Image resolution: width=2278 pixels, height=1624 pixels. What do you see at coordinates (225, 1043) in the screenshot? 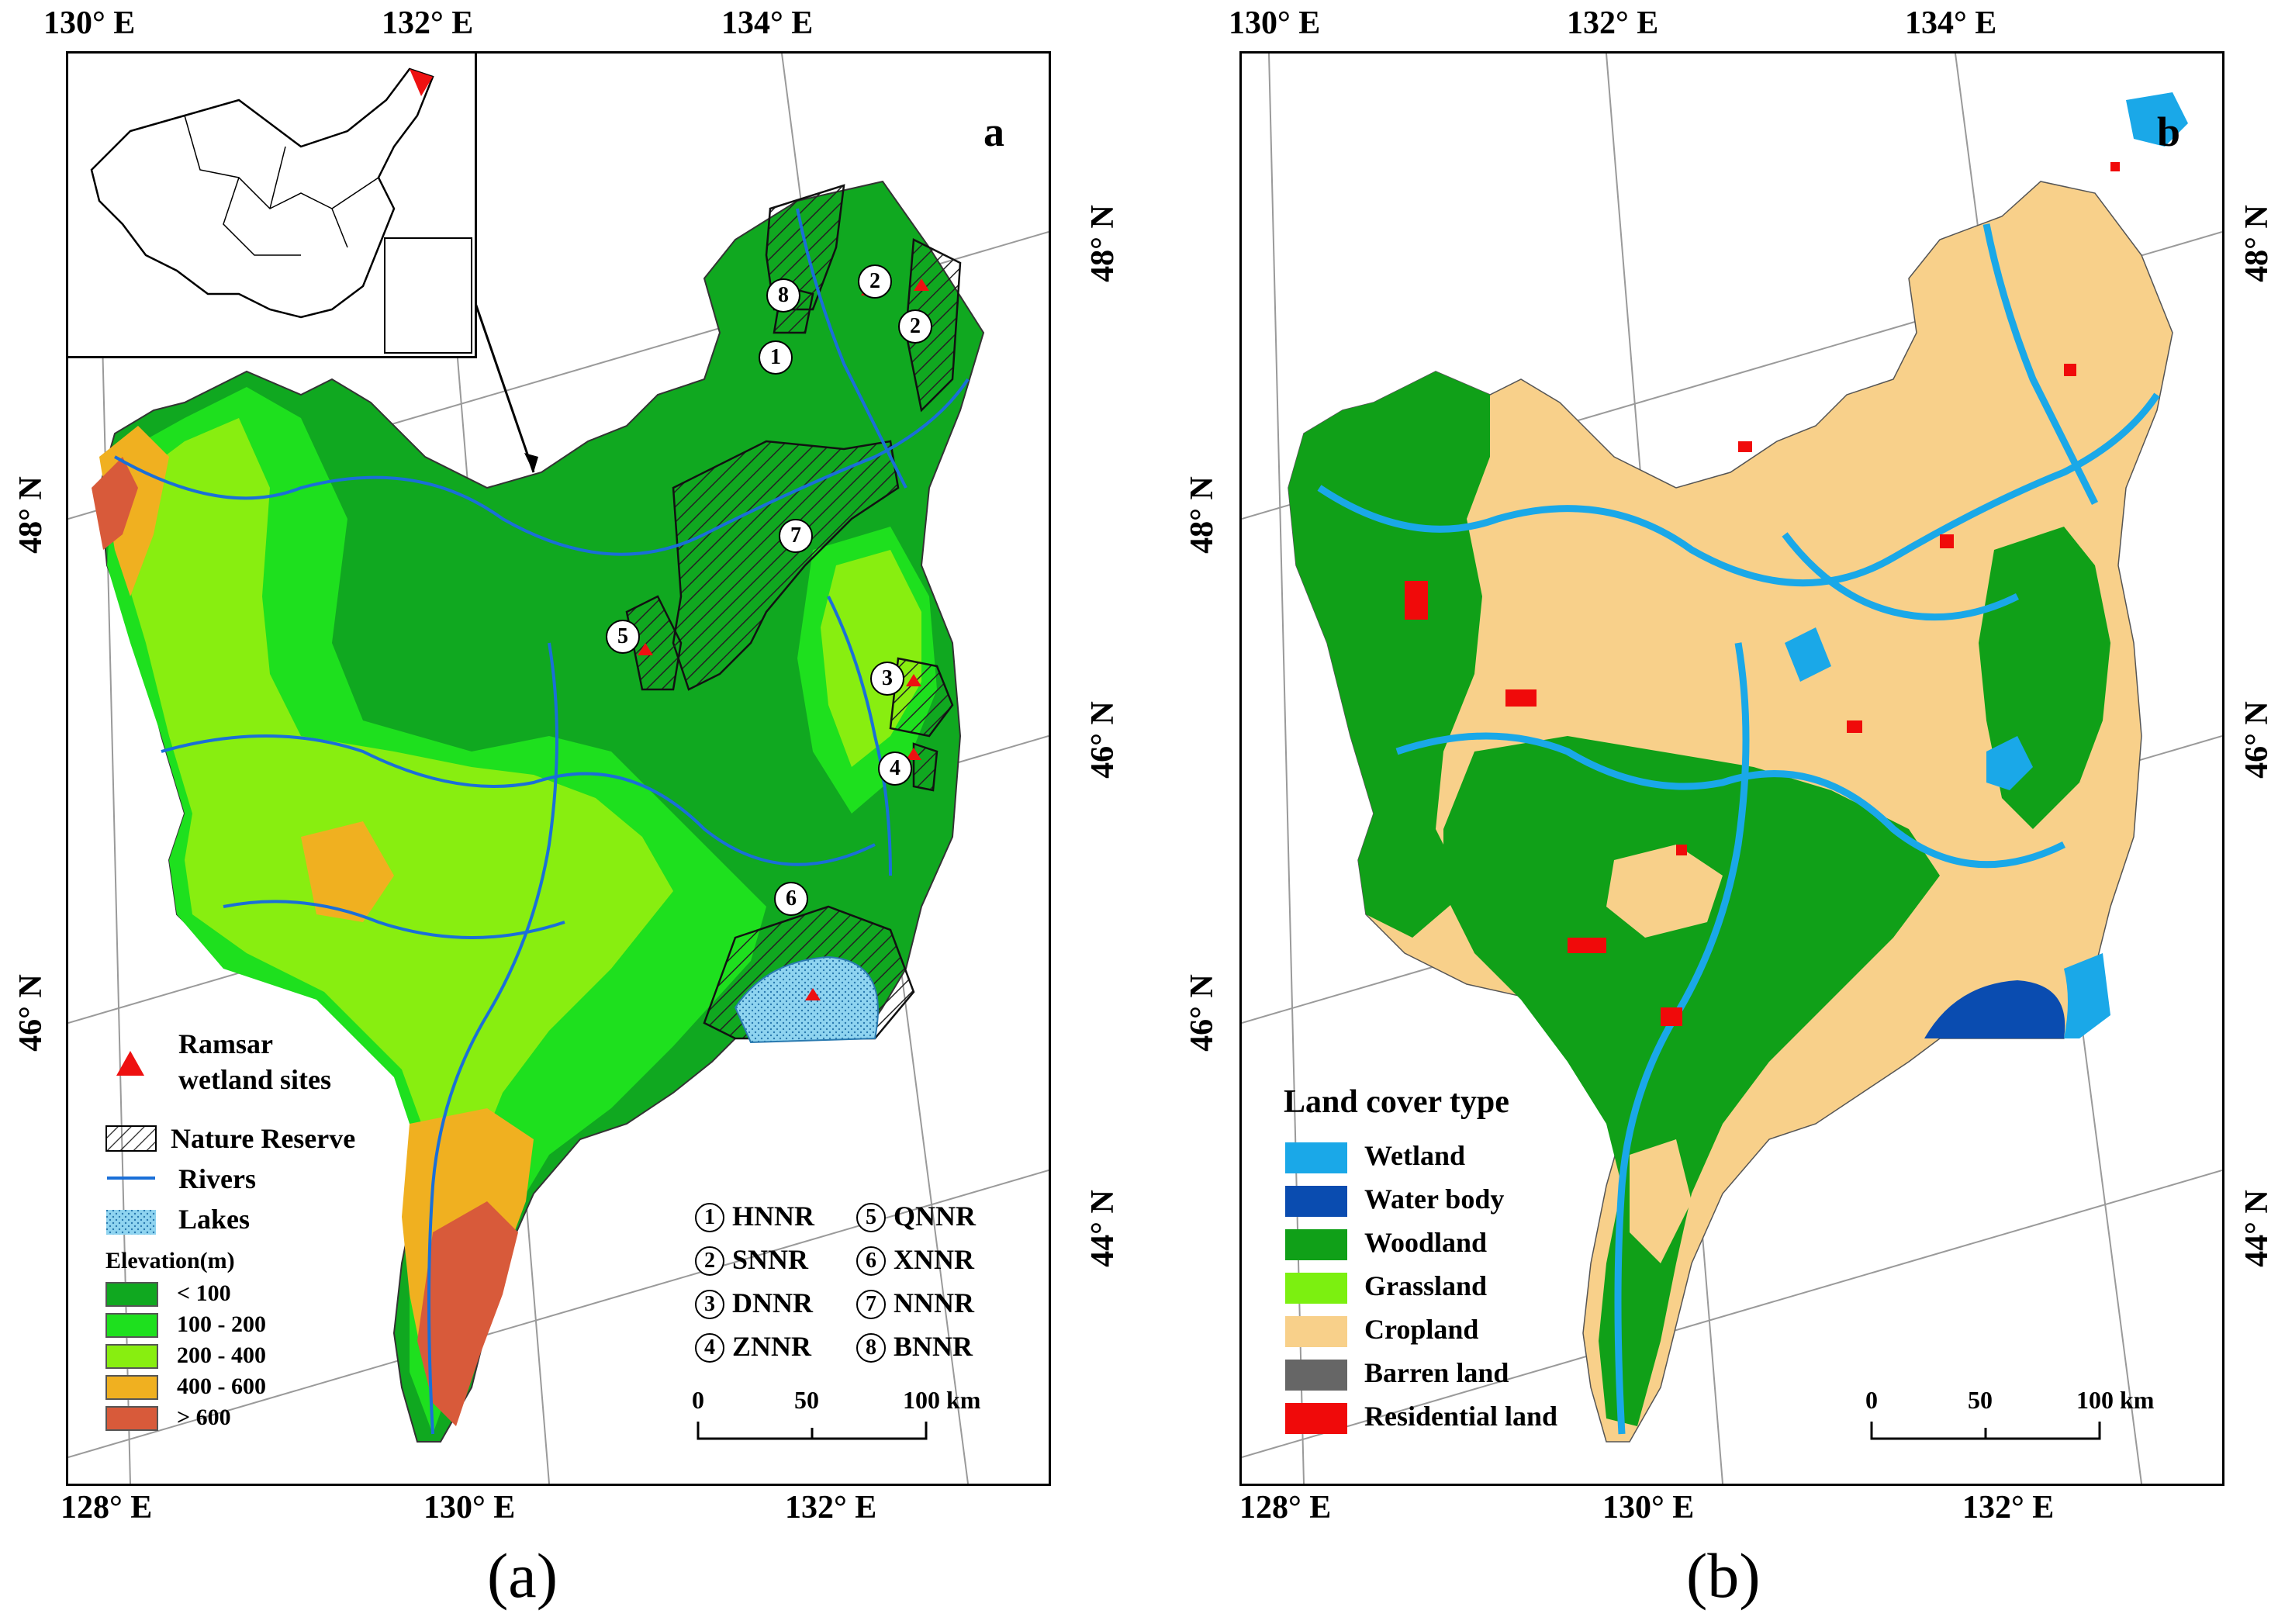
I see `legend-ramsar-line1: Ramsar` at bounding box center [225, 1043].